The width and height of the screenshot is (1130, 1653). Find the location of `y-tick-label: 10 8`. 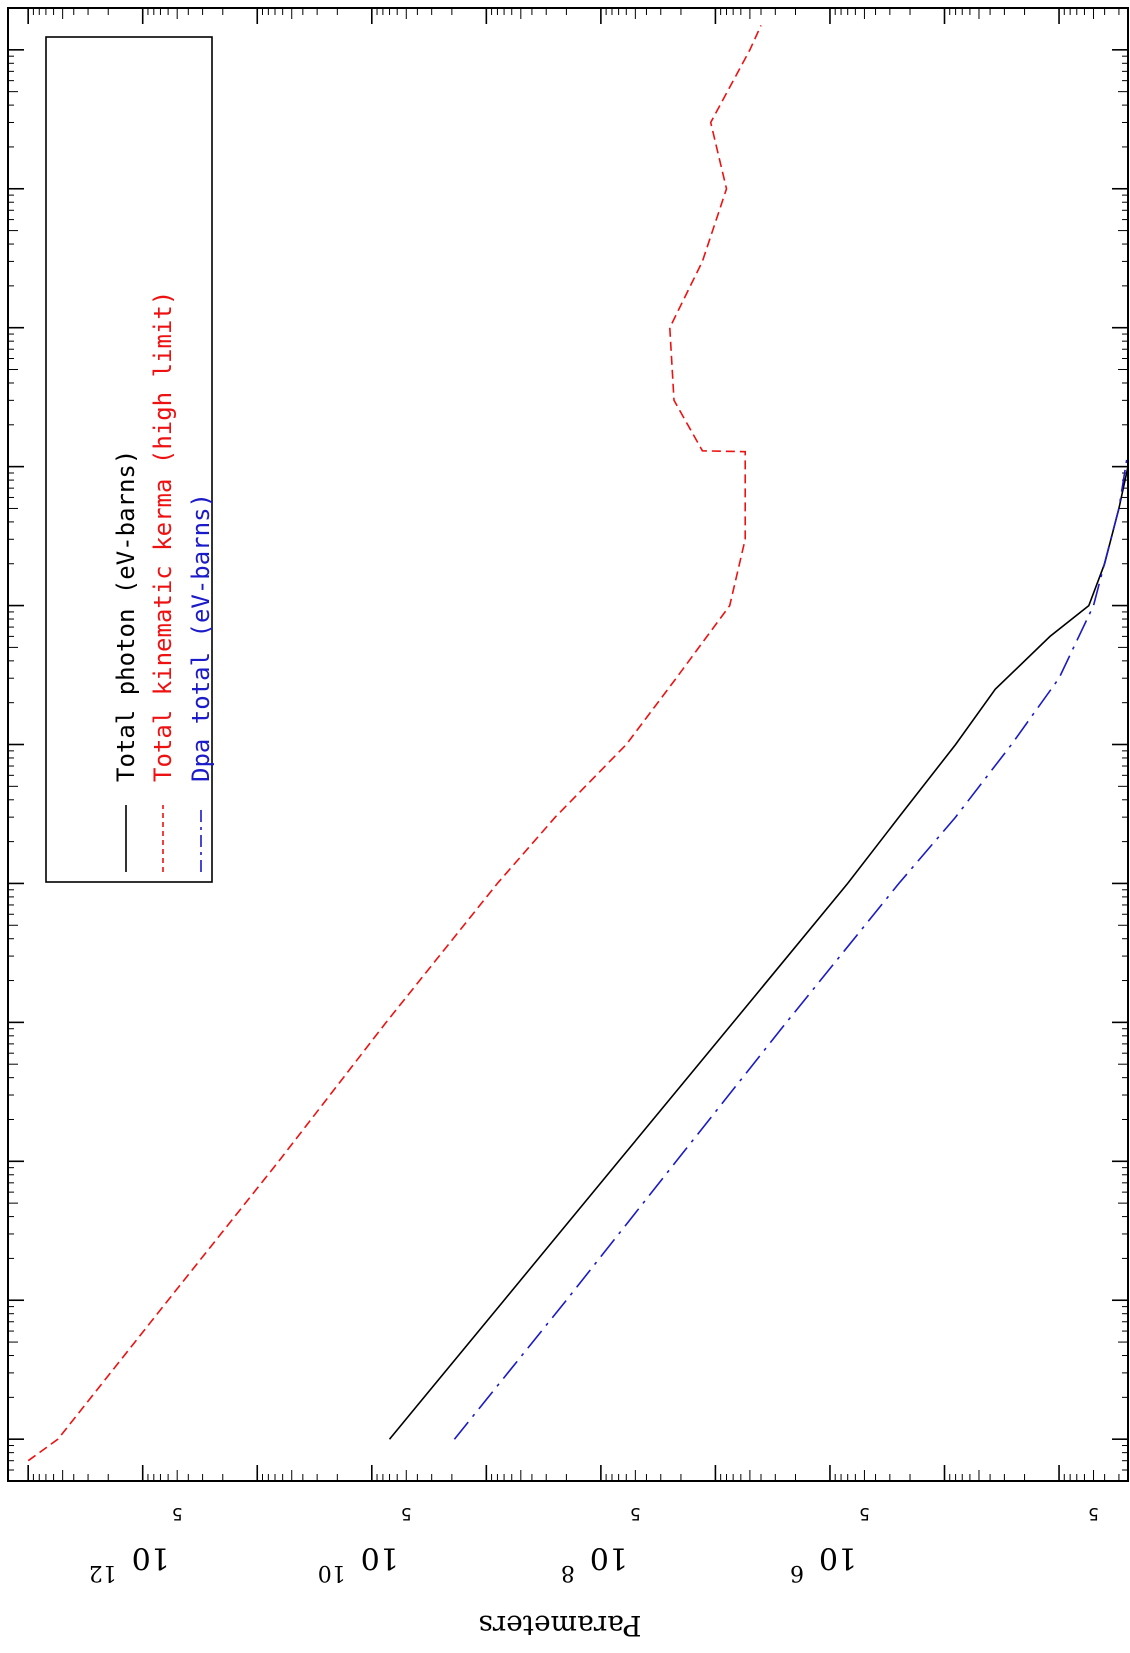

y-tick-label: 10 8 is located at coordinates (594, 1562).